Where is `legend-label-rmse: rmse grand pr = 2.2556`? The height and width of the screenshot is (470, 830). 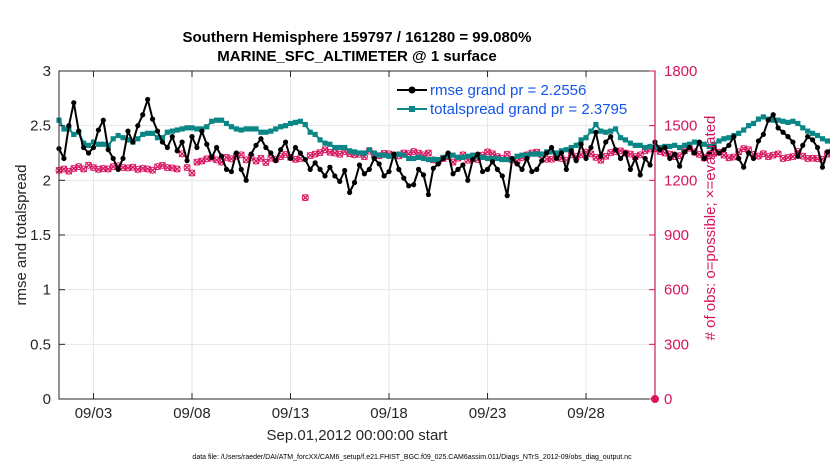 legend-label-rmse: rmse grand pr = 2.2556 is located at coordinates (508, 90).